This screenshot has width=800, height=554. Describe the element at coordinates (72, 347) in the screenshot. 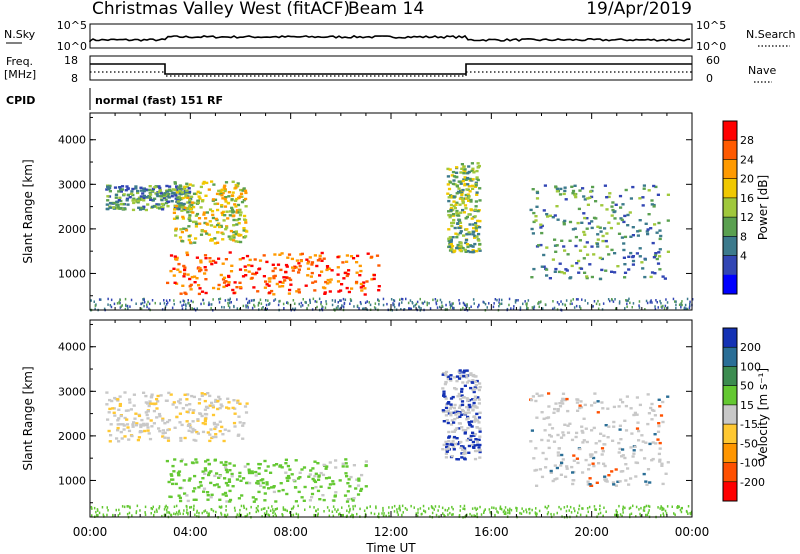

I see `y-tick-label: 4000` at that location.